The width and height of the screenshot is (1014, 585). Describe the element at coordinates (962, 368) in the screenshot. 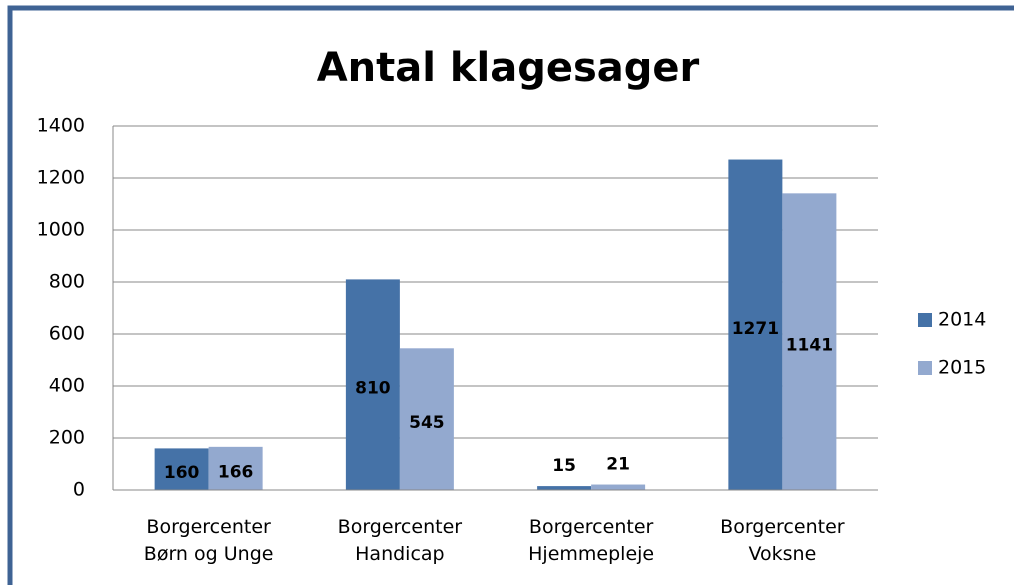

I see `legend-label: 2015` at that location.